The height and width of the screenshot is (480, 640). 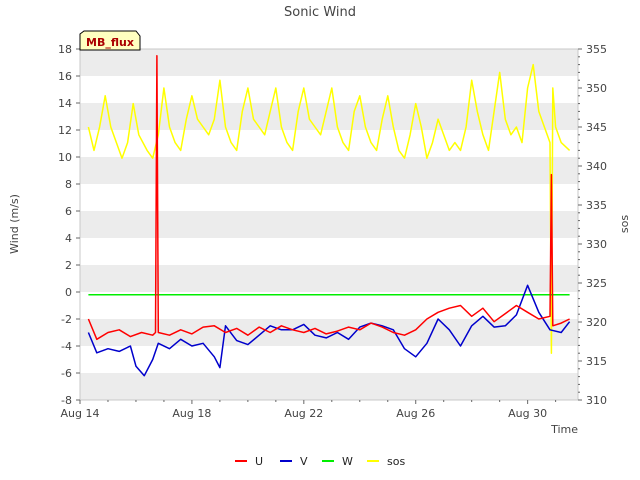 What do you see at coordinates (596, 322) in the screenshot?
I see `y2-tick-label: 320` at bounding box center [596, 322].